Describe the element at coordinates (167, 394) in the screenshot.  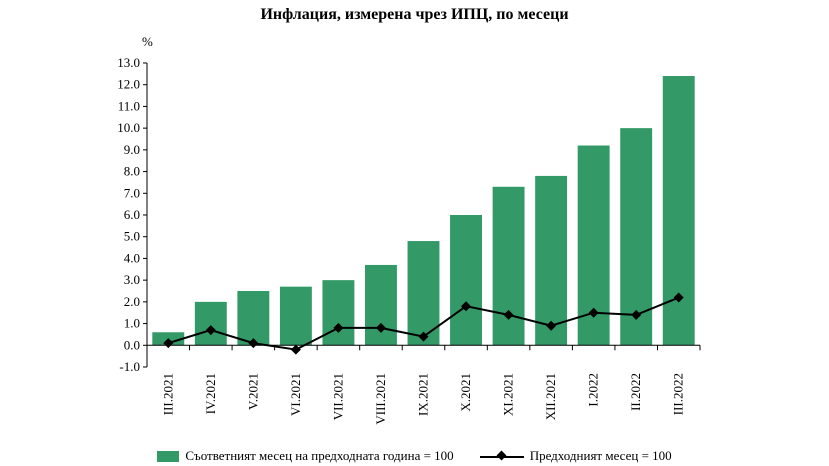
I see `x-tick-label: III.2021` at that location.